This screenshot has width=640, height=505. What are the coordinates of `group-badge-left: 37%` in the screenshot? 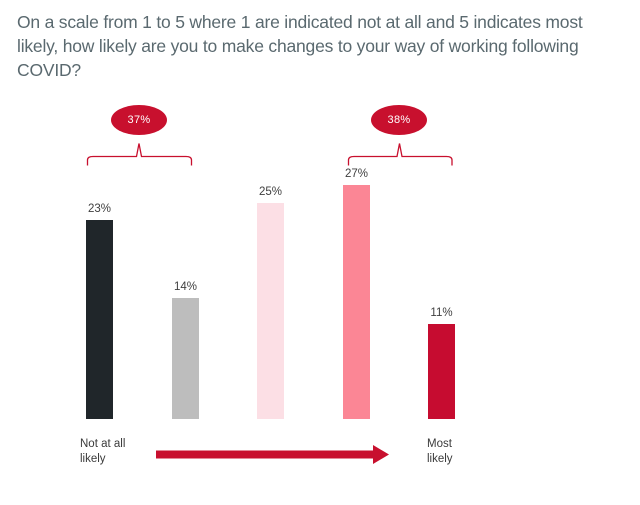 It's located at (139, 120).